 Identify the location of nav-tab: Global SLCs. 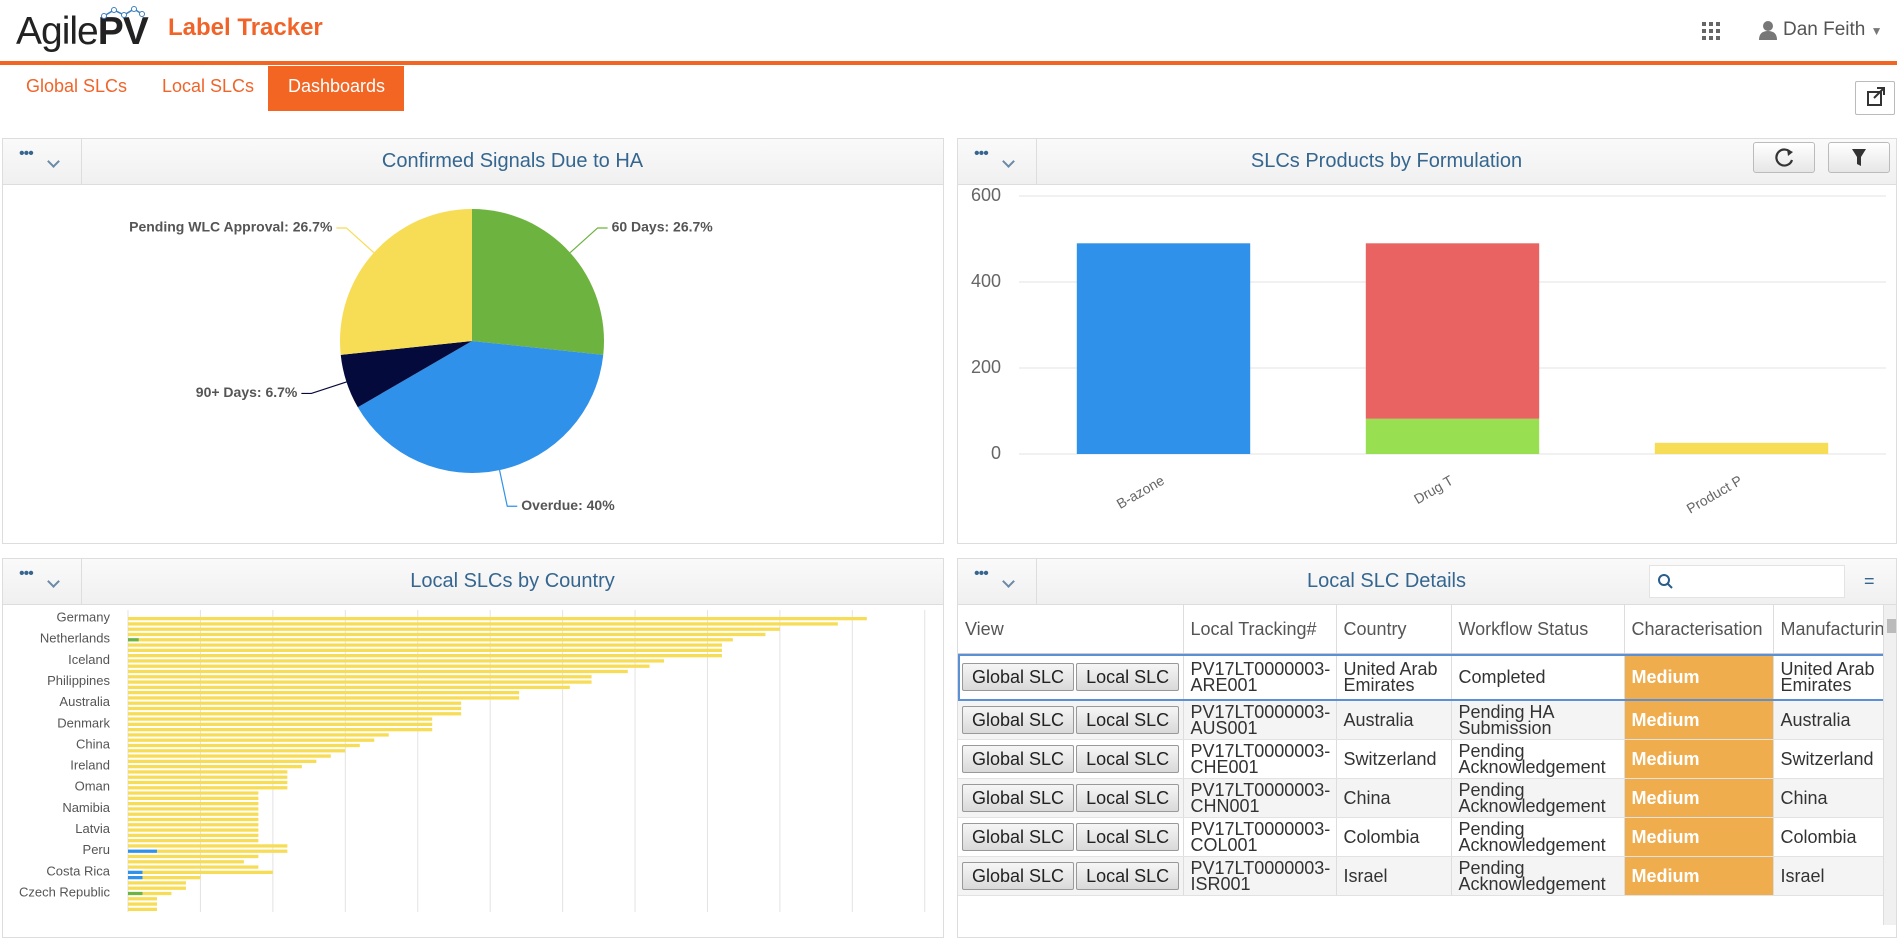
(77, 86).